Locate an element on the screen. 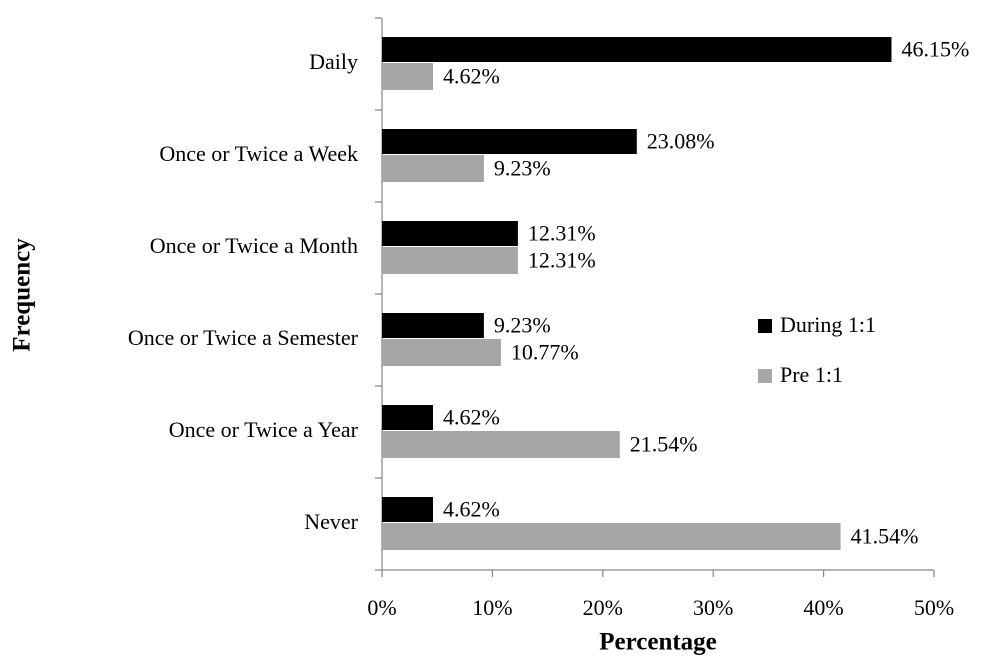  y-tick-label: Once or Twice a Semester is located at coordinates (243, 337).